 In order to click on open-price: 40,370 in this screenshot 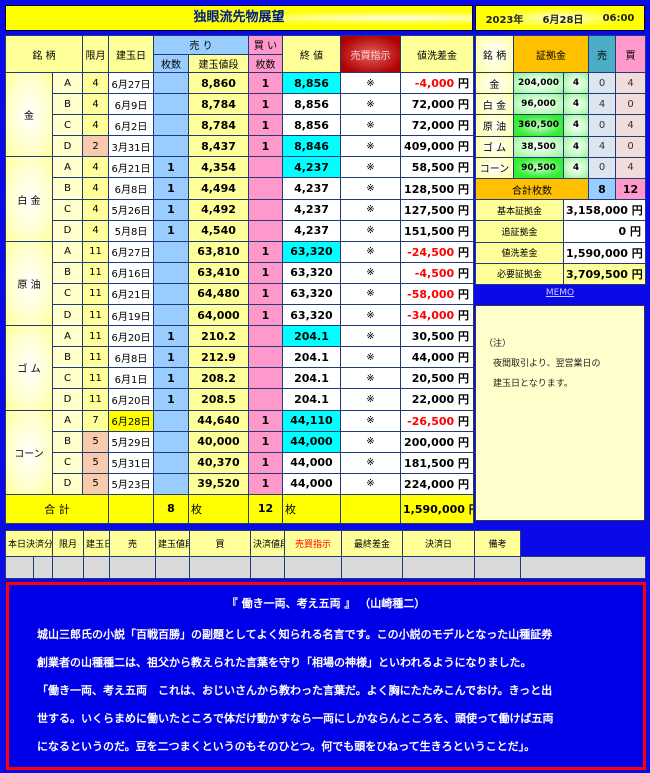, I will do `click(218, 462)`.